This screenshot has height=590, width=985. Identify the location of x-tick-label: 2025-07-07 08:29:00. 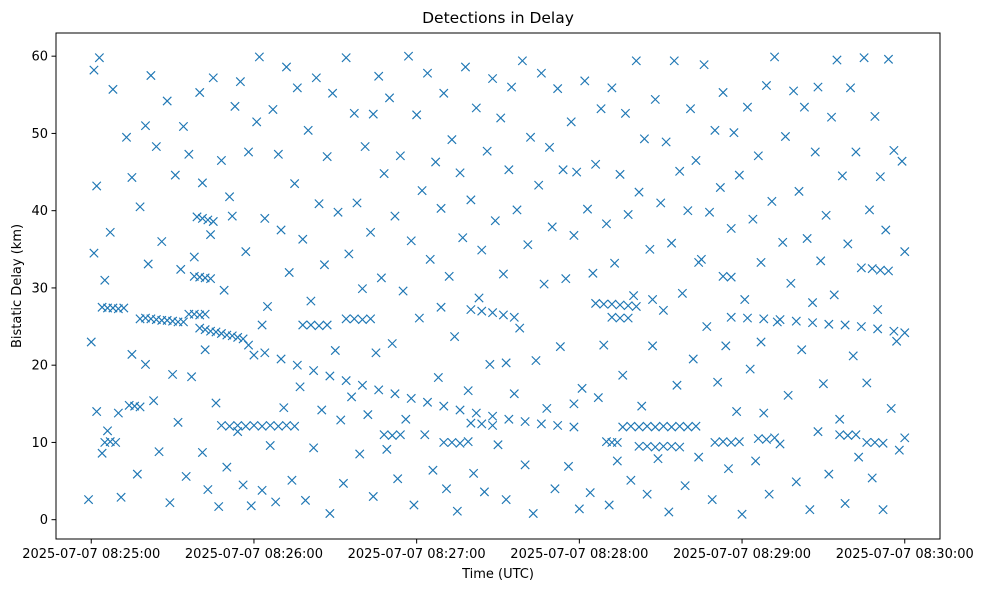
(742, 554).